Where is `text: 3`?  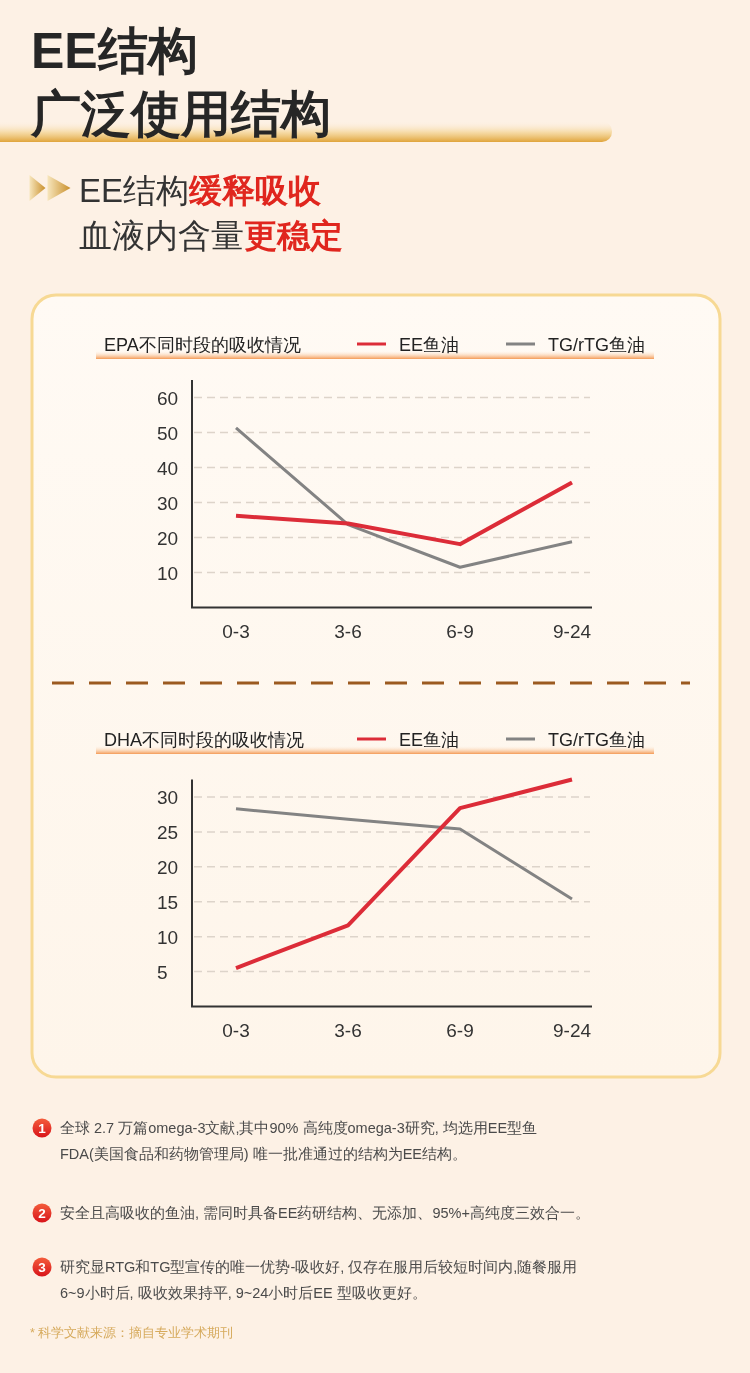
text: 3 is located at coordinates (42, 1267).